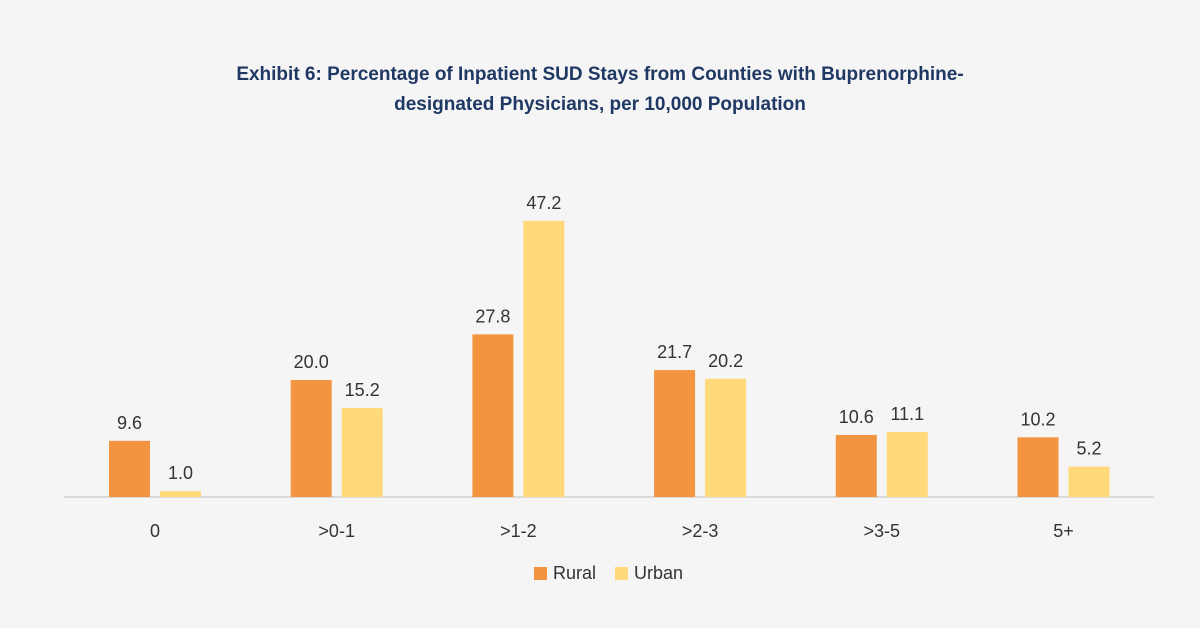  Describe the element at coordinates (700, 531) in the screenshot. I see `category-label-3: >2-3` at that location.